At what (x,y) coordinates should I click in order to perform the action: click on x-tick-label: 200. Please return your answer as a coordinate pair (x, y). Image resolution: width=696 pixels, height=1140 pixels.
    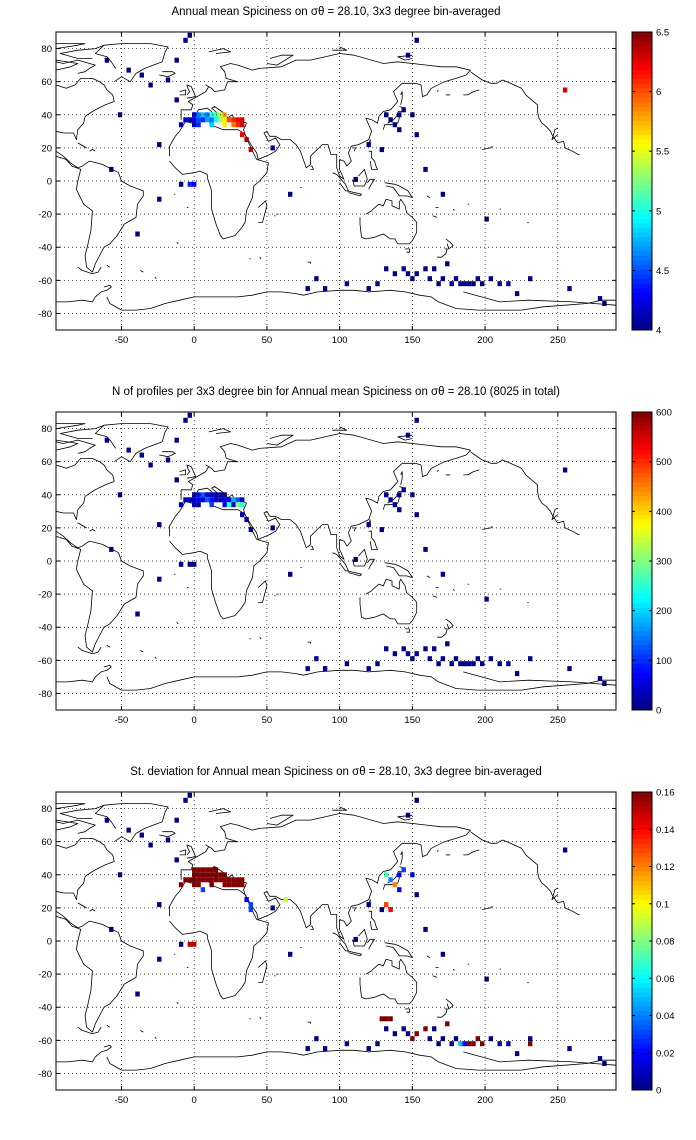
    Looking at the image, I should click on (485, 340).